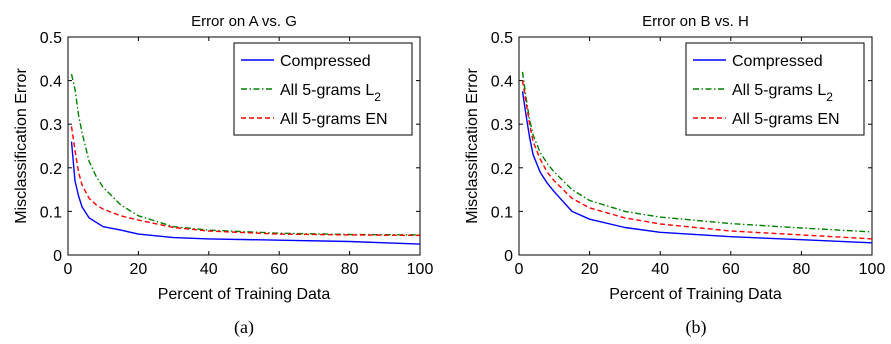 This screenshot has width=891, height=344. Describe the element at coordinates (244, 21) in the screenshot. I see `chart-title: Error on A vs. G` at that location.